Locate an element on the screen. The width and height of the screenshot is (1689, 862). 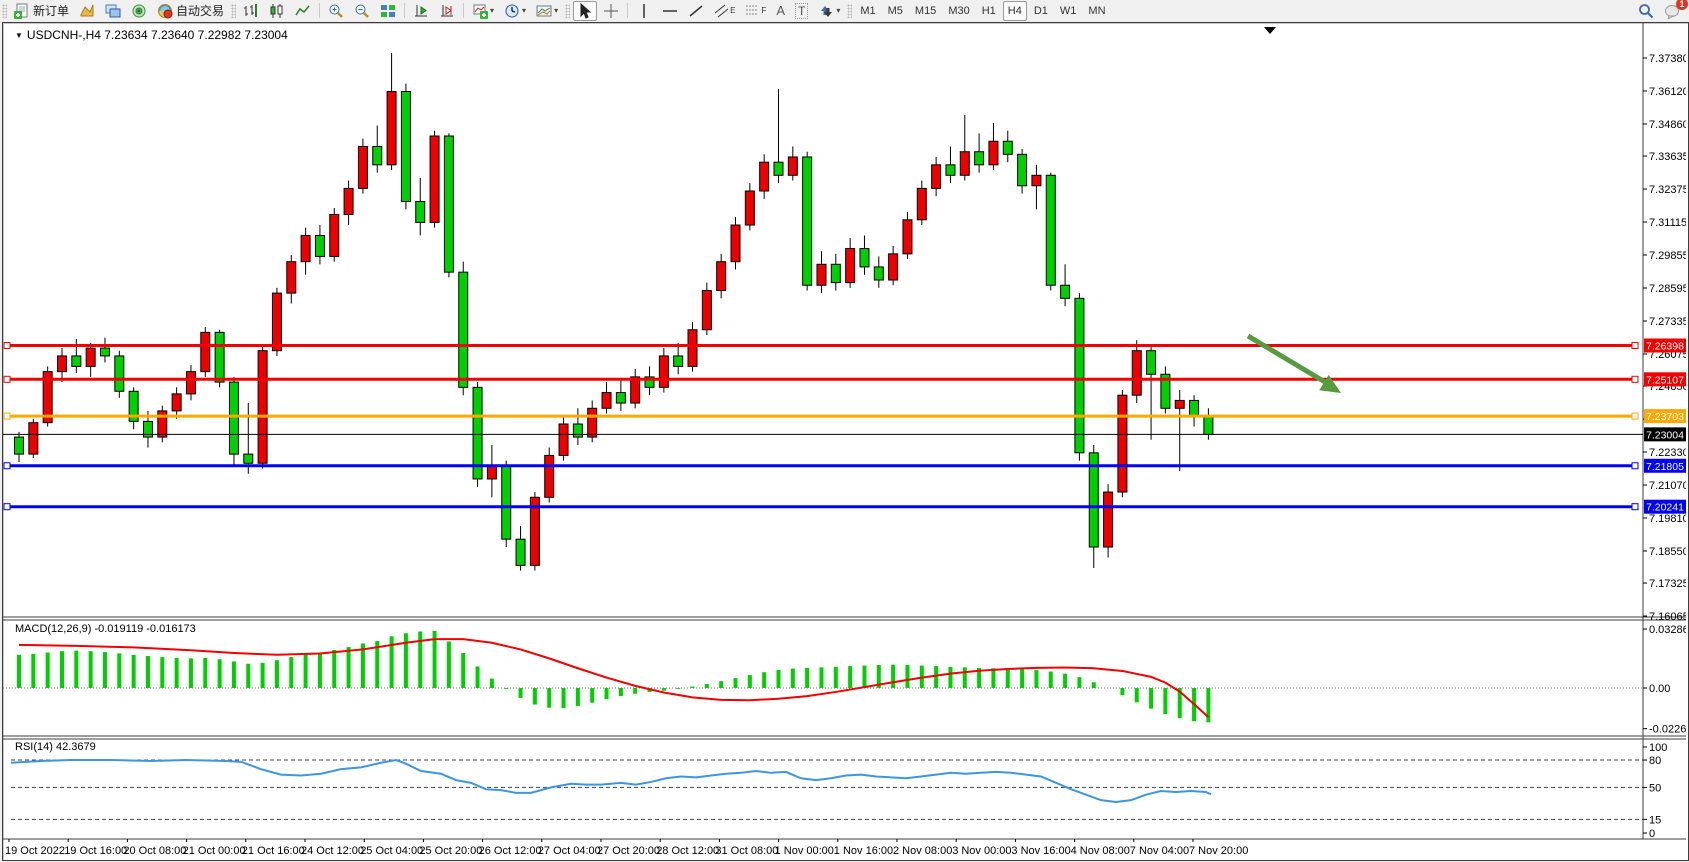
text-tool-glyph: A is located at coordinates (780, 10).